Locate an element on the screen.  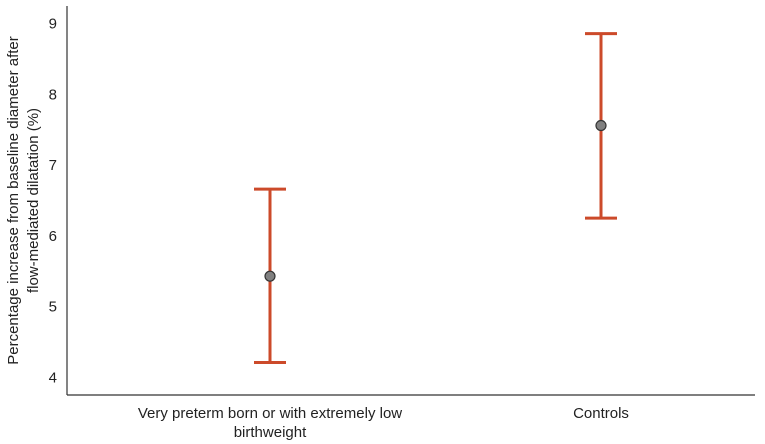
y-tick-label: 8 is located at coordinates (53, 94).